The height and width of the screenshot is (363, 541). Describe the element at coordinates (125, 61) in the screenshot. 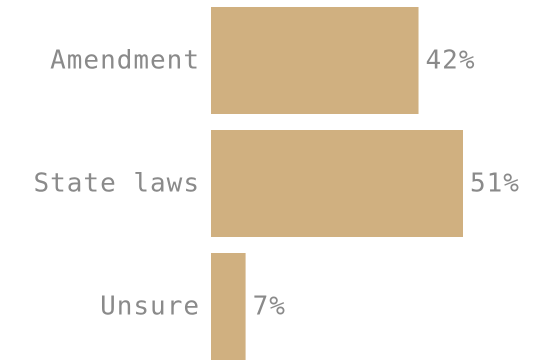

I see `category-label: Amendment` at that location.